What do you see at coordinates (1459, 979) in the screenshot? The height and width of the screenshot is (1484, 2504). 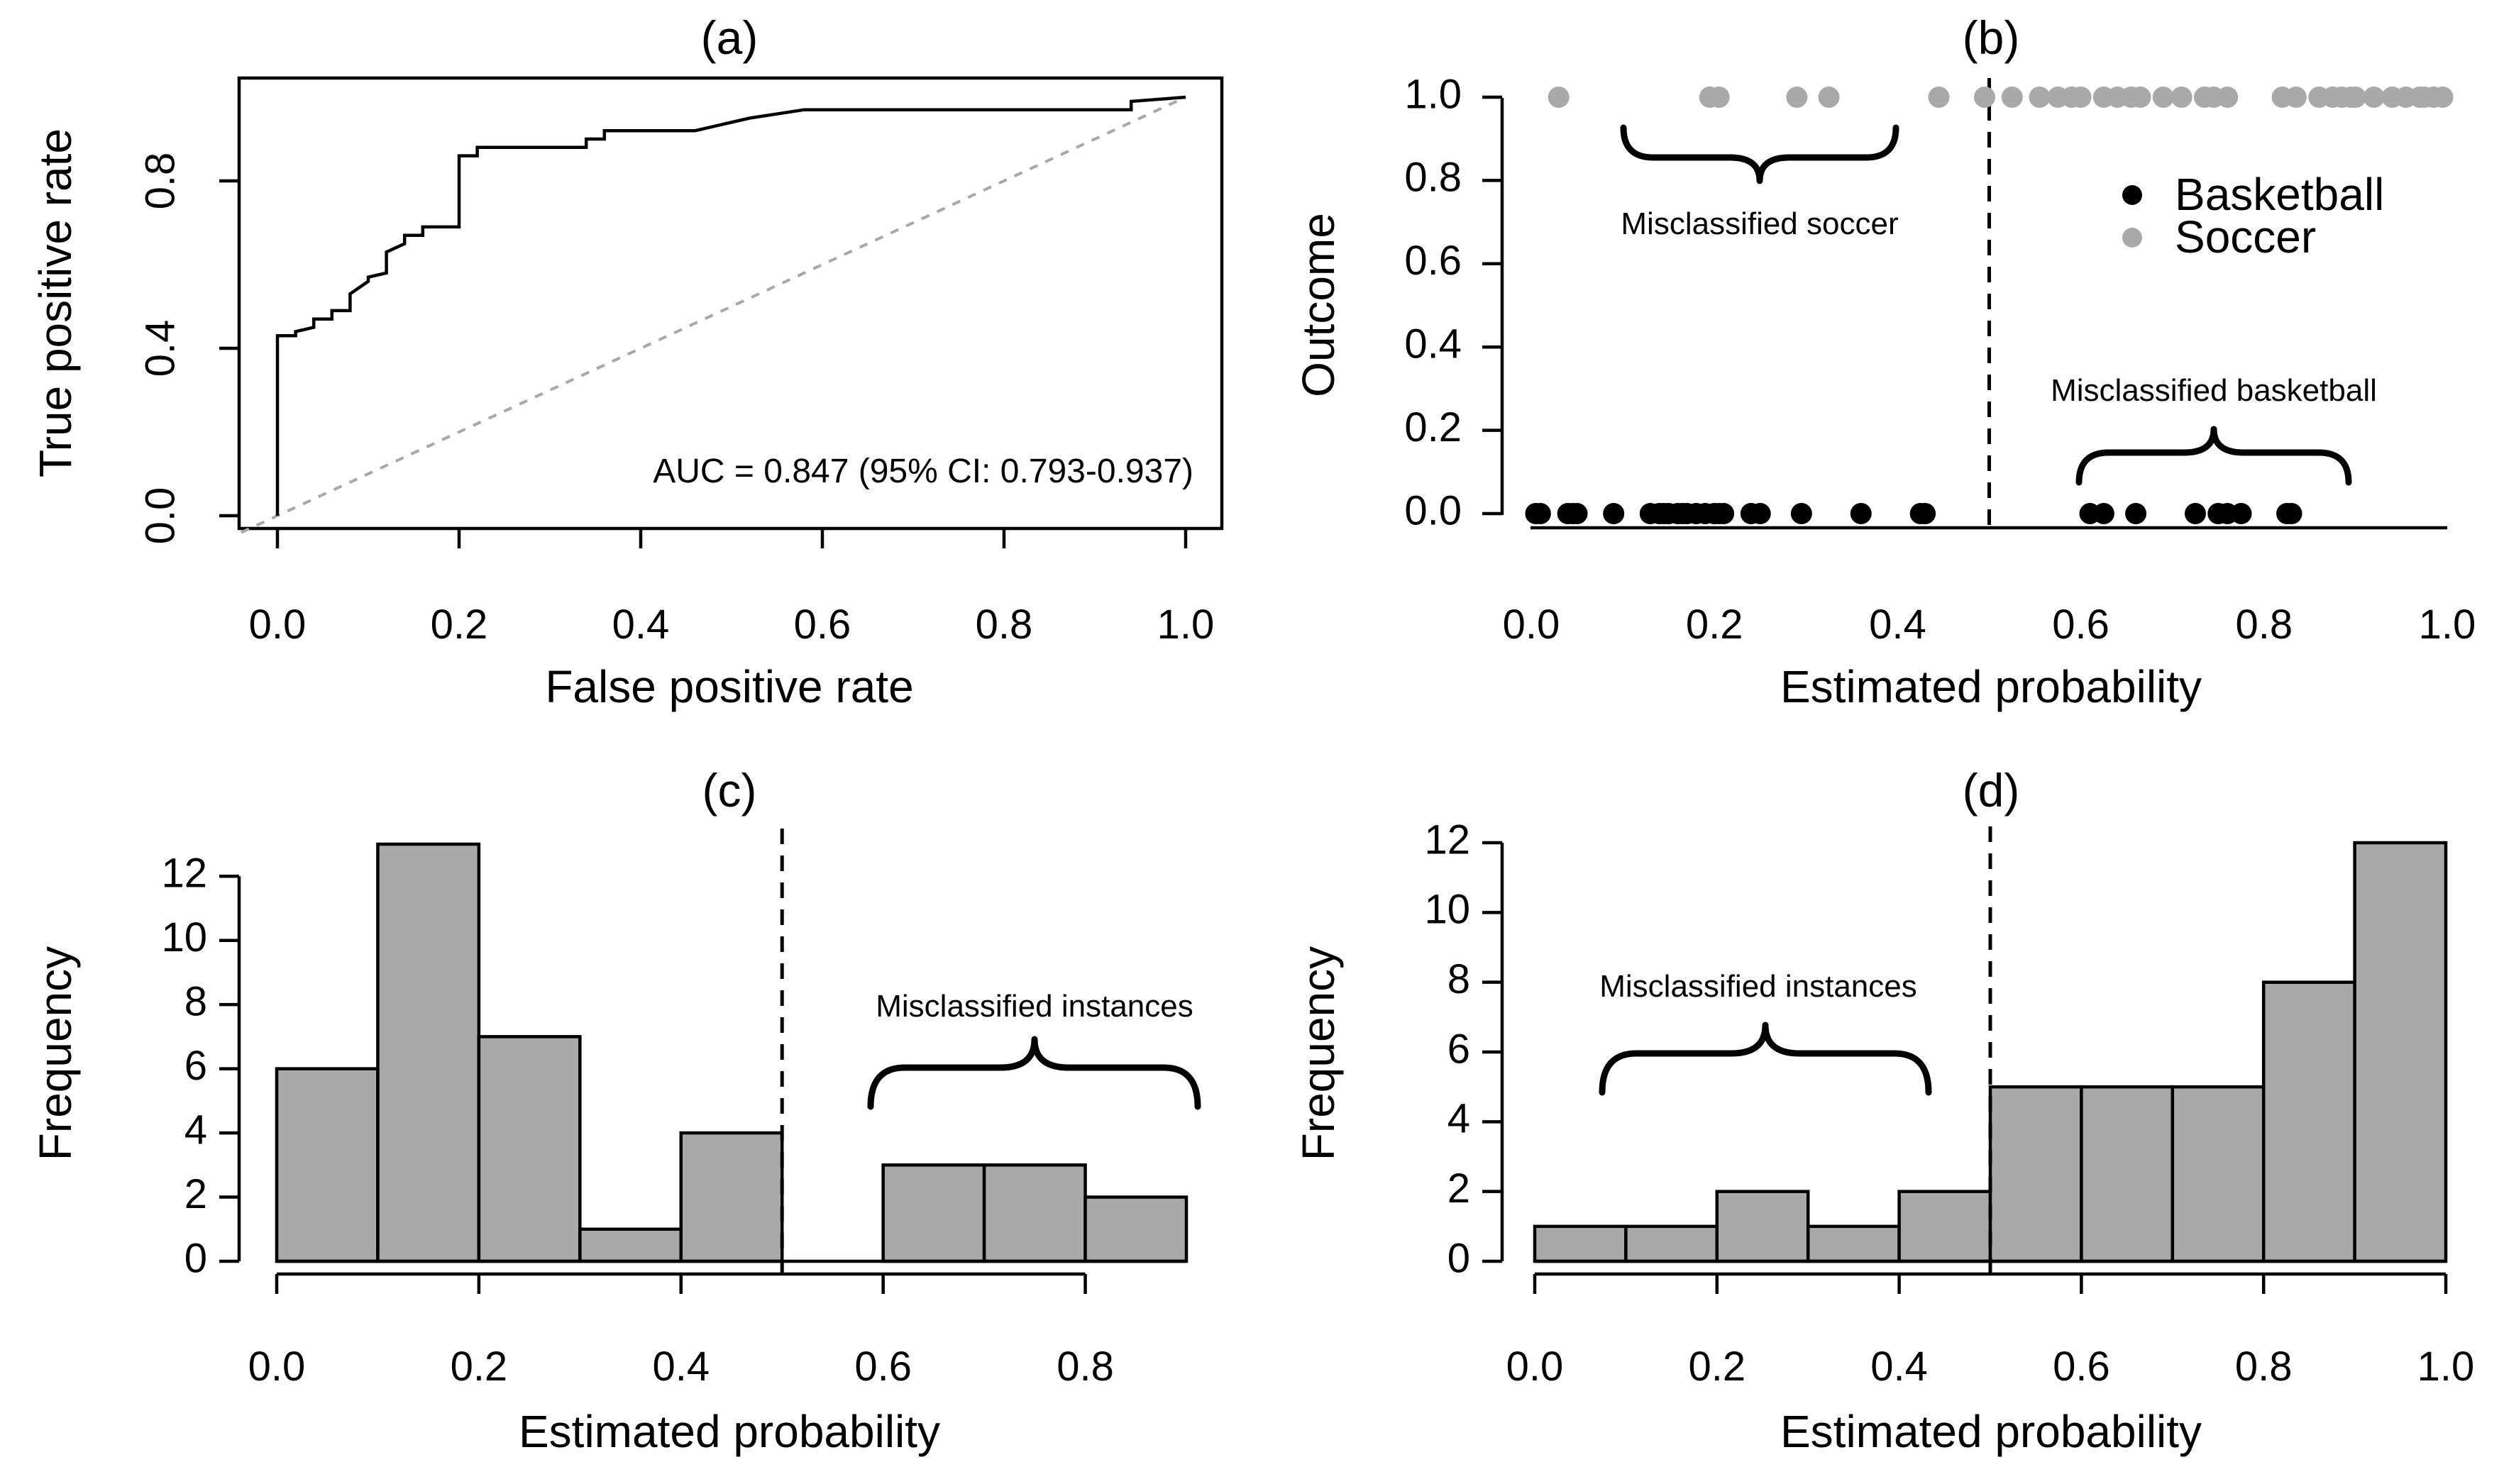 I see `panel-d-y-tick-label: 8` at bounding box center [1459, 979].